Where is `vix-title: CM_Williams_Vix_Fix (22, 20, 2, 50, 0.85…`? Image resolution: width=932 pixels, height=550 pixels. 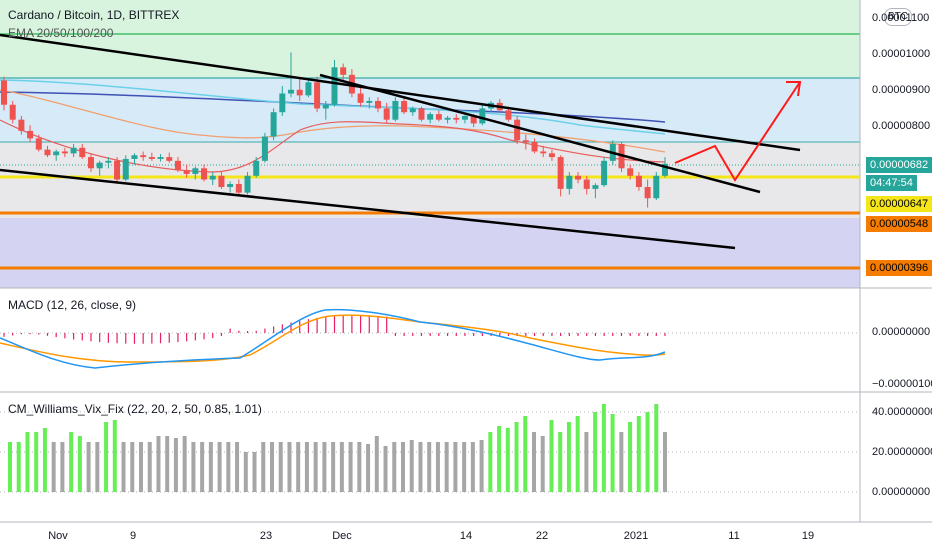
vix-title: CM_Williams_Vix_Fix (22, 20, 2, 50, 0.85… is located at coordinates (135, 409).